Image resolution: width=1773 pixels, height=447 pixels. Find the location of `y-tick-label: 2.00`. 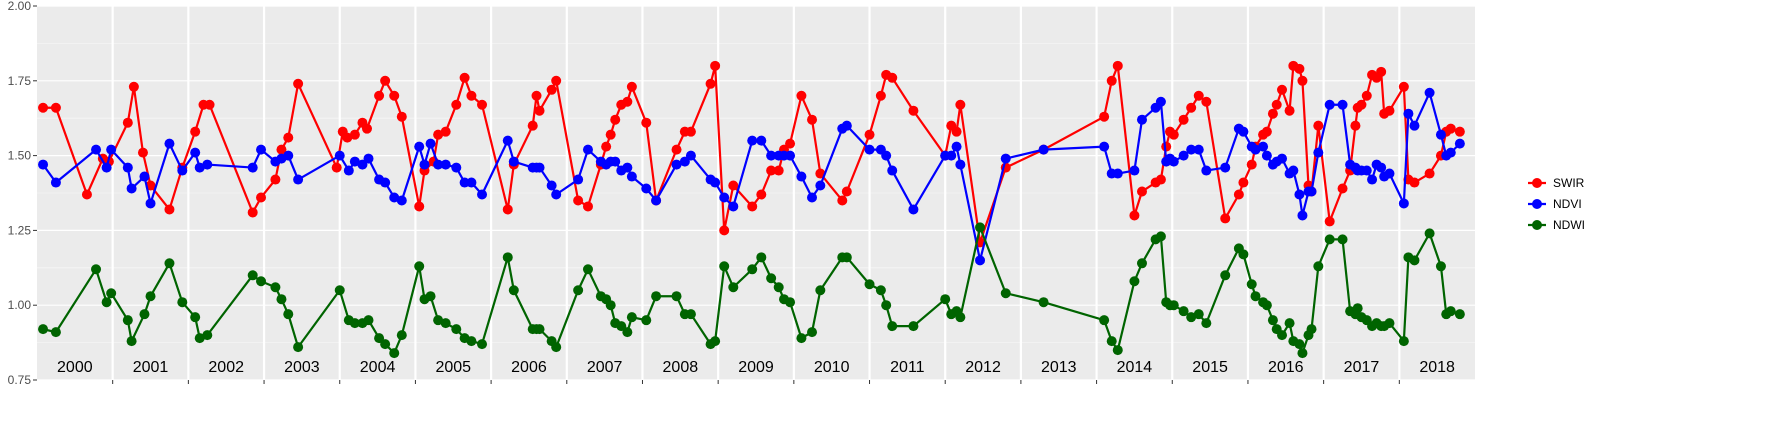

y-tick-label: 2.00 is located at coordinates (20, 6).